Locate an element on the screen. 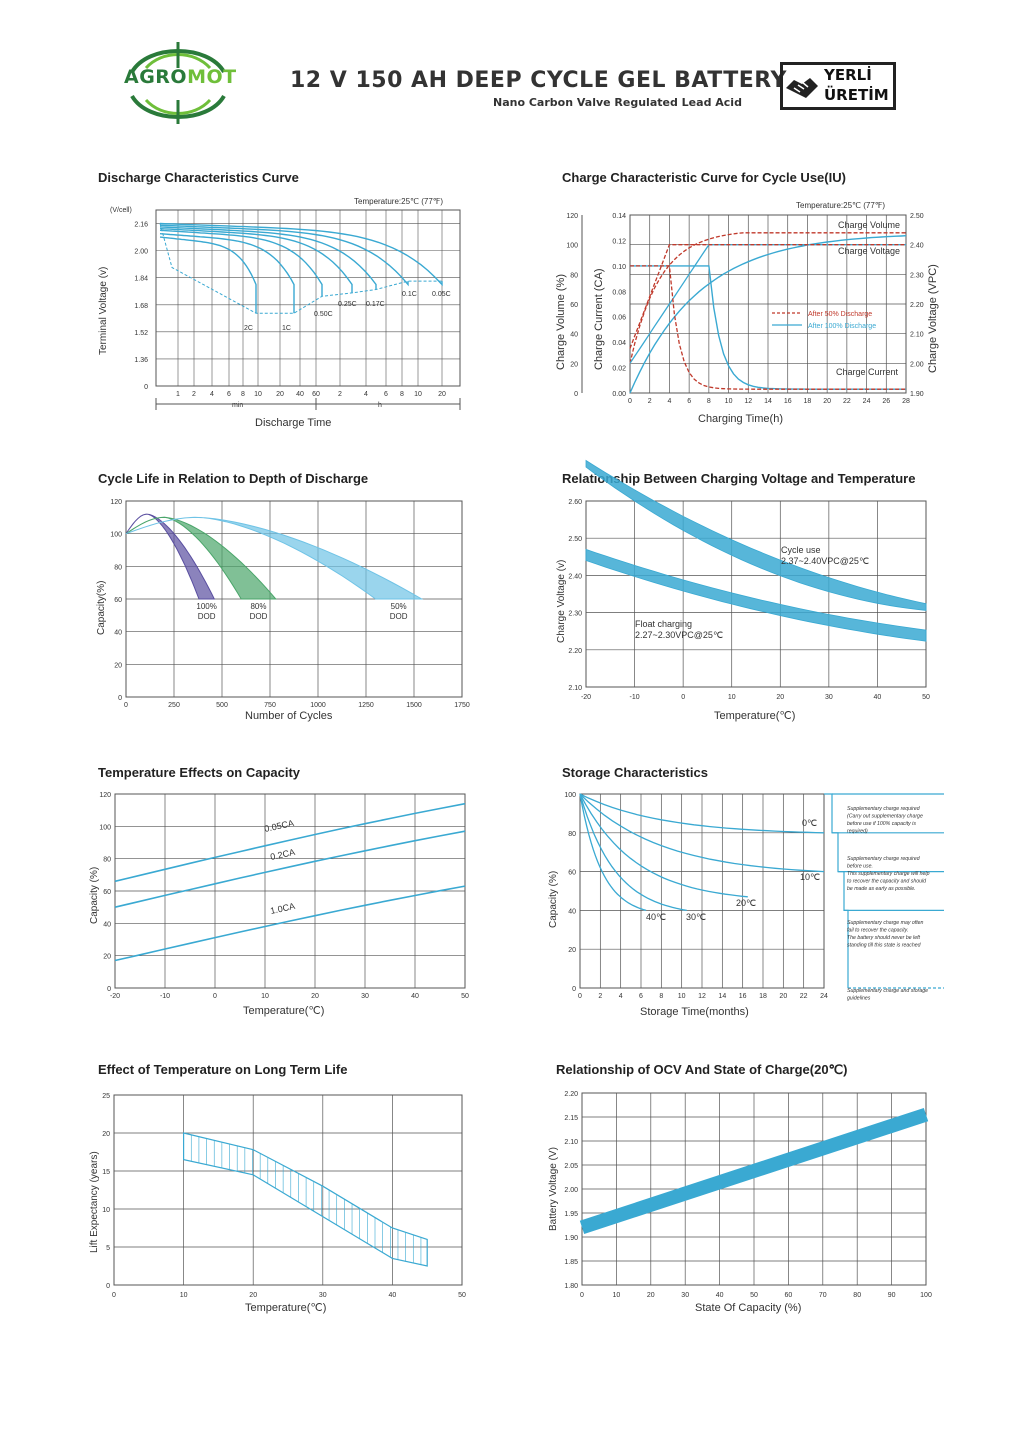 The width and height of the screenshot is (1024, 1446). storage-title: Storage Characteristics is located at coordinates (635, 772).